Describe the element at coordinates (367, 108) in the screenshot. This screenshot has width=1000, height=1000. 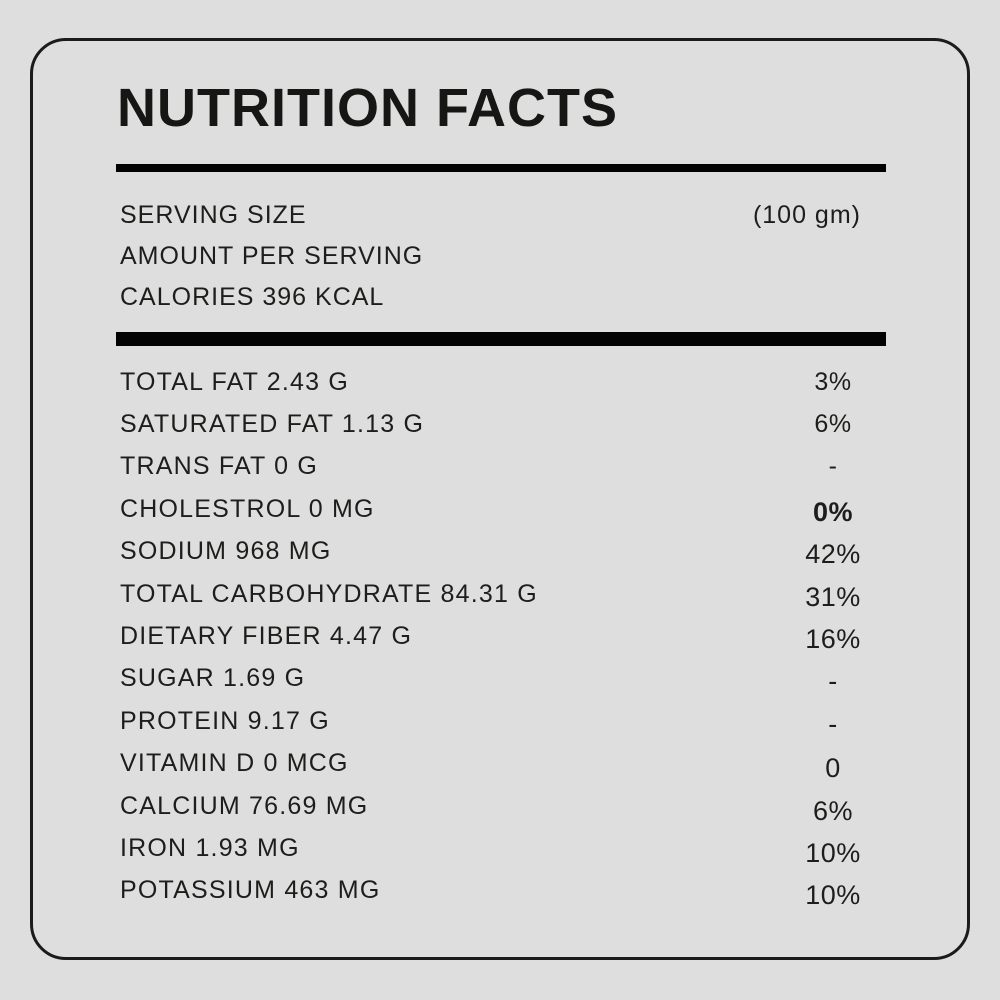
I see `page-title: NUTRITION FACTS` at that location.